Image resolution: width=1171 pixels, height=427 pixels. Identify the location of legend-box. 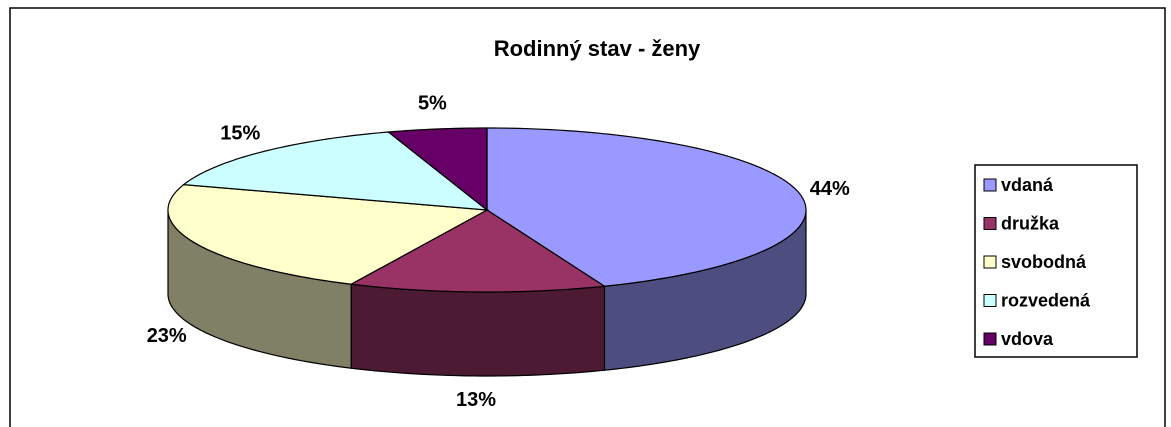
(1056, 261).